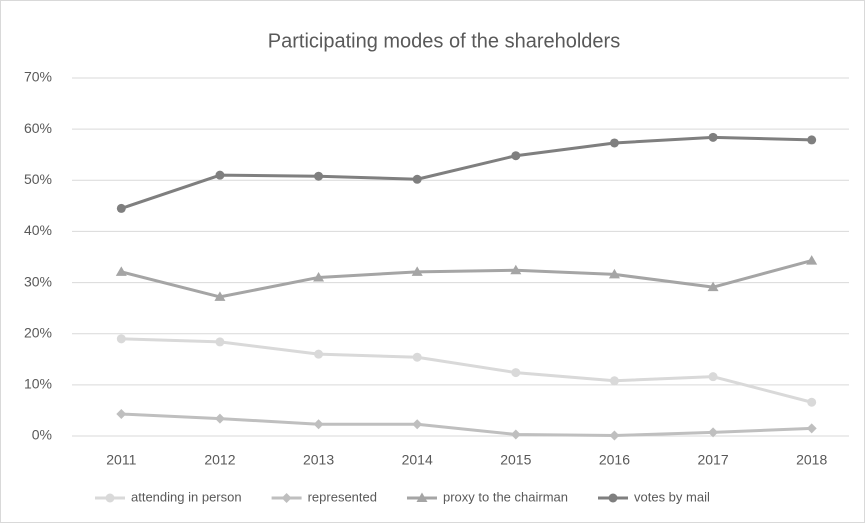  I want to click on legend-label: votes by mail, so click(672, 496).